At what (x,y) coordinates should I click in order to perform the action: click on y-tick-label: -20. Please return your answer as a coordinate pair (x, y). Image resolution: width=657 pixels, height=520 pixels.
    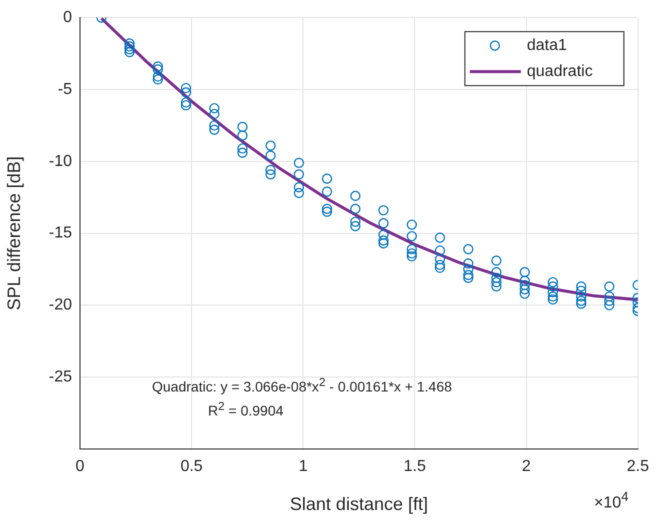
    Looking at the image, I should click on (60, 305).